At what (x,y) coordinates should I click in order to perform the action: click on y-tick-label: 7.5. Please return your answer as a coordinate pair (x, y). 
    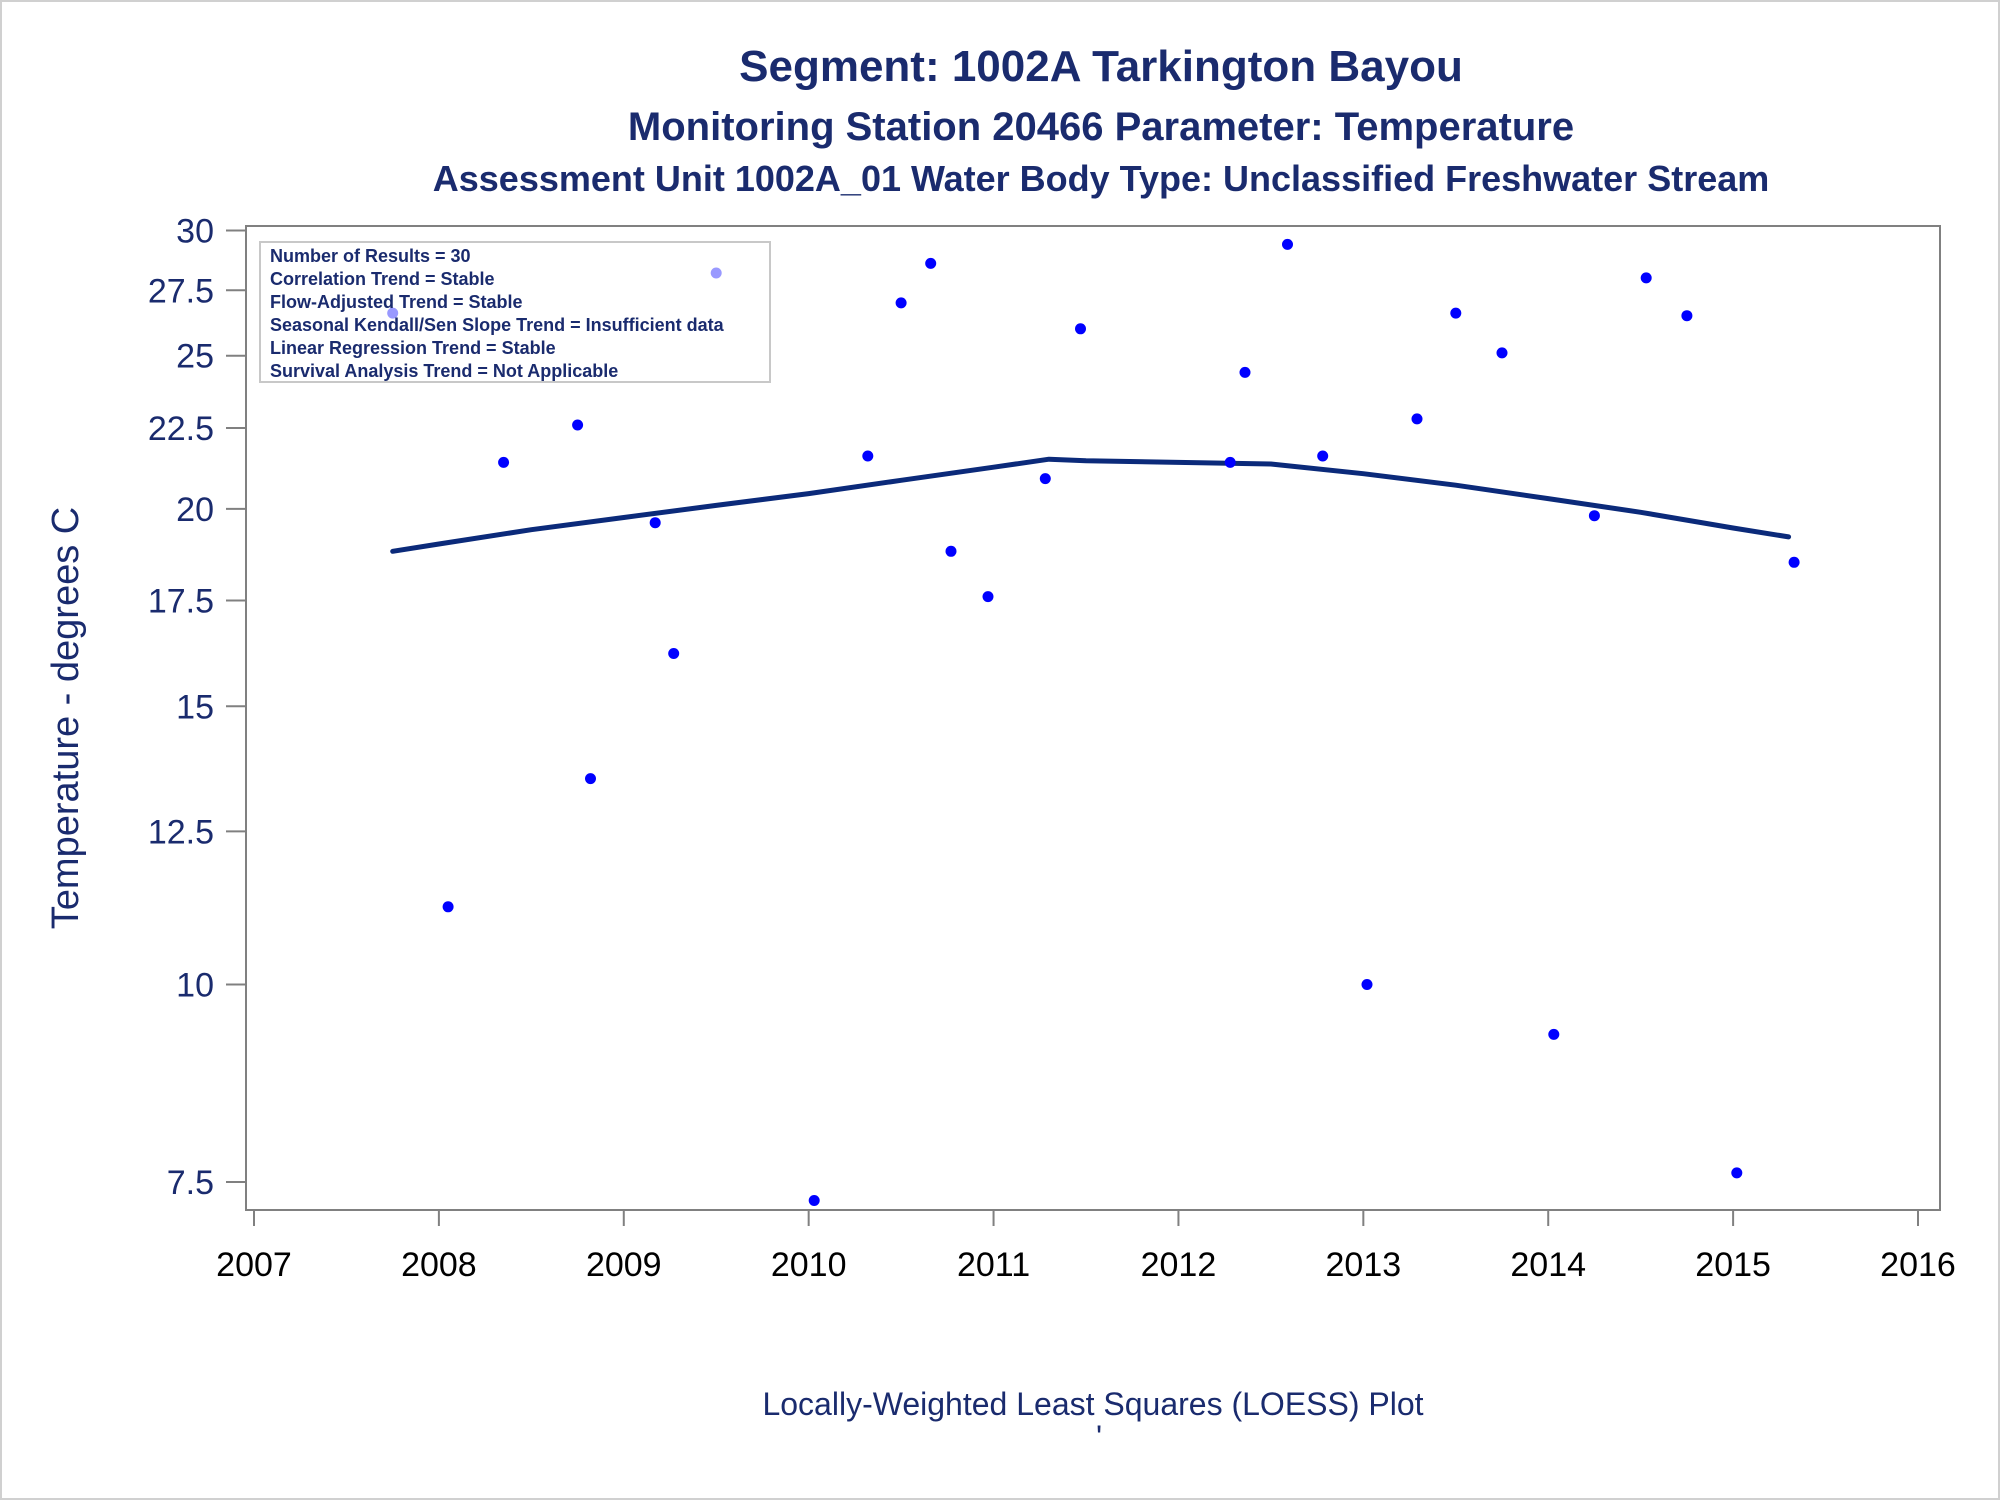
    Looking at the image, I should click on (190, 1183).